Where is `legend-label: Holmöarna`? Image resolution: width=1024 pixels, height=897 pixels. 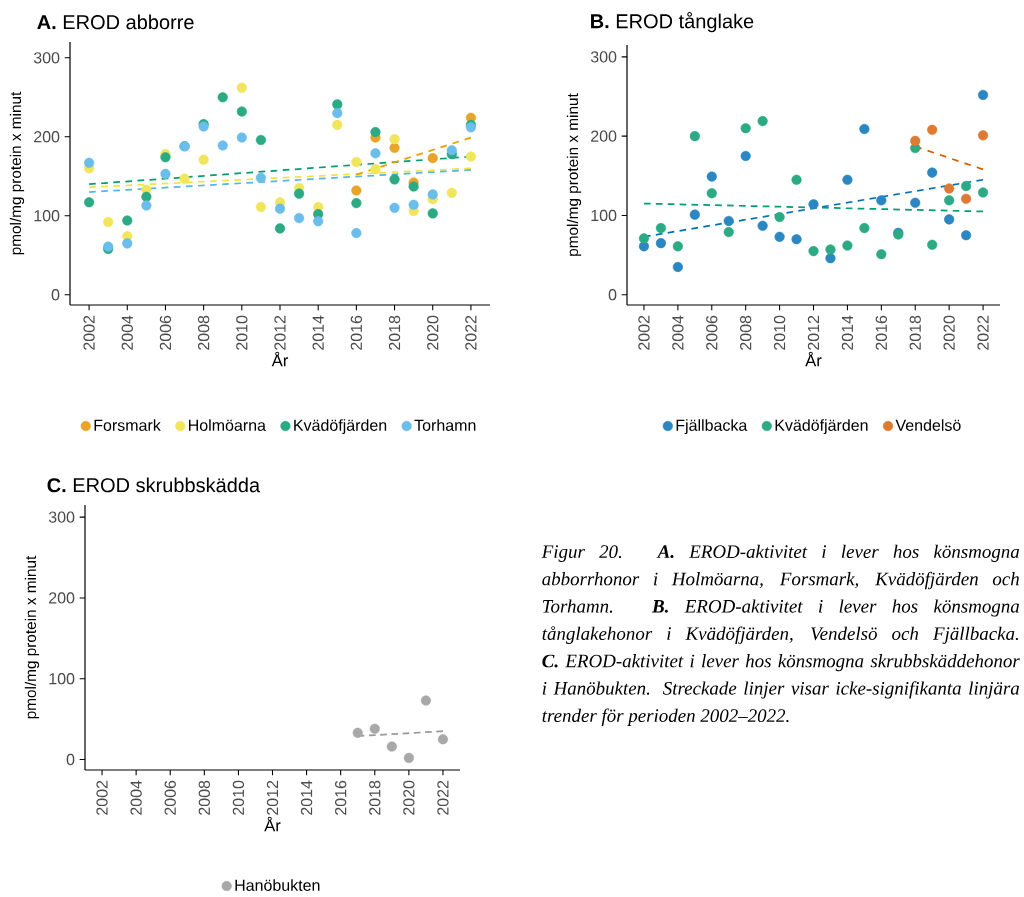 legend-label: Holmöarna is located at coordinates (227, 425).